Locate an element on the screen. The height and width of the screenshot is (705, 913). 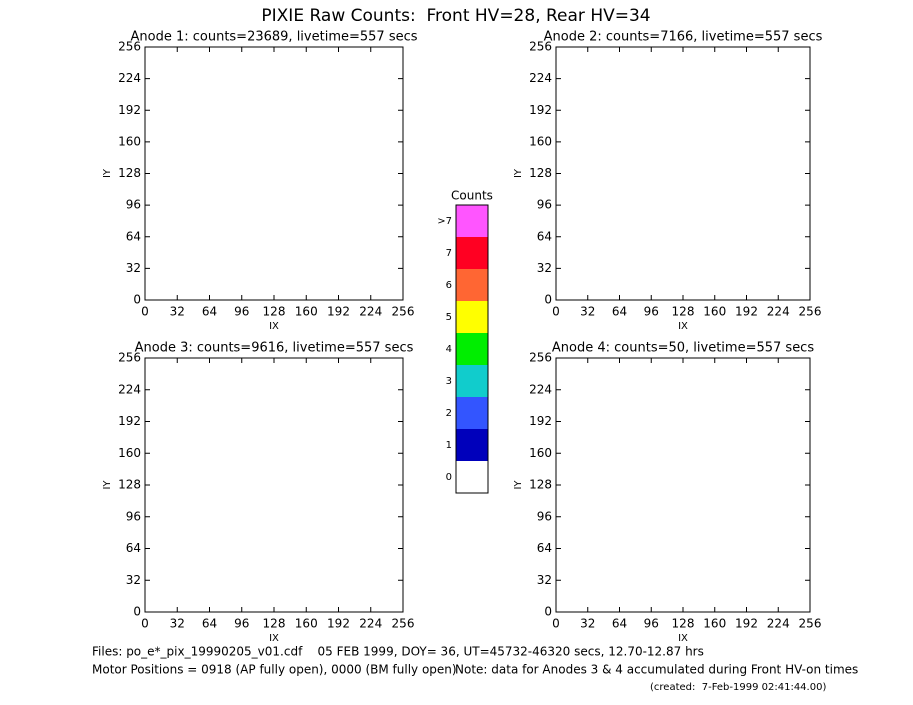
colorbar-label: 1 is located at coordinates (449, 445).